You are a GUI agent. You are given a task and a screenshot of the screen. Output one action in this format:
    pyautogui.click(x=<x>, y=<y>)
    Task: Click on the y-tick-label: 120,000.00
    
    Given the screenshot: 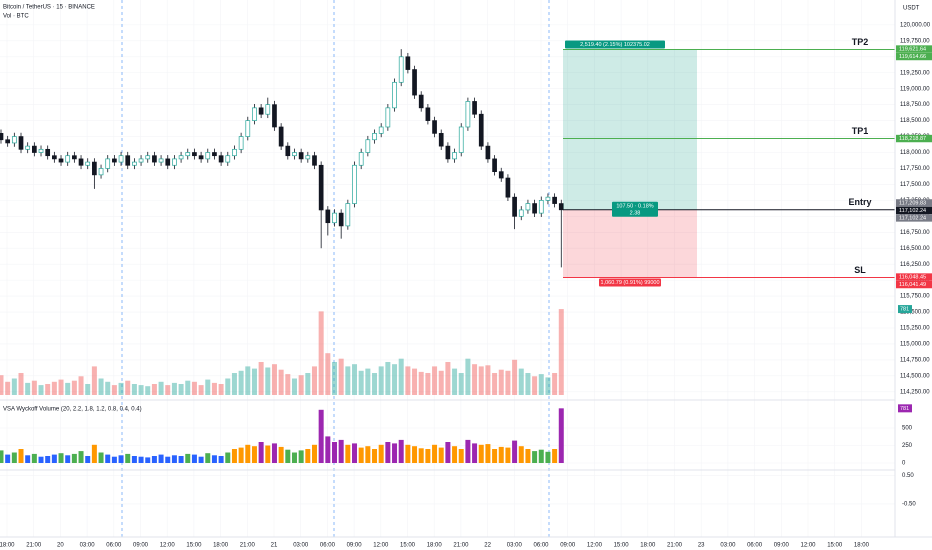 What is the action you would take?
    pyautogui.click(x=915, y=25)
    